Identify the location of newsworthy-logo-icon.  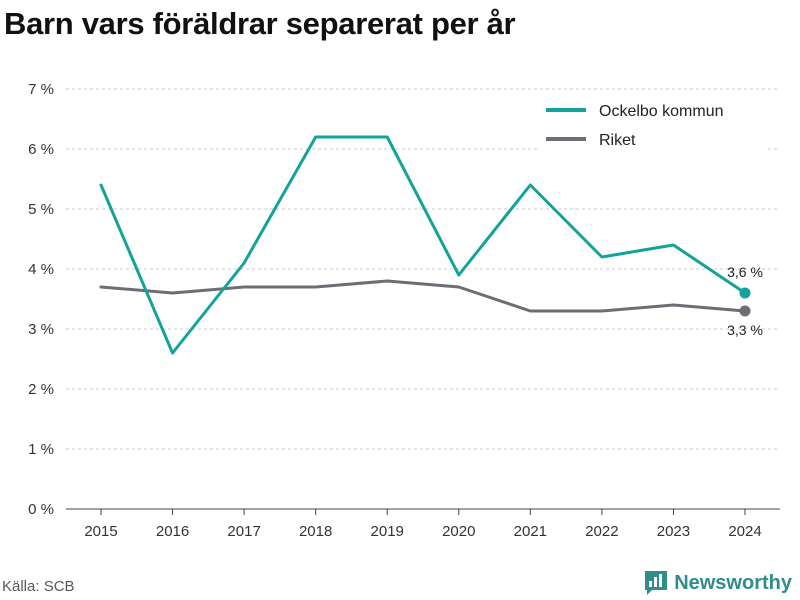
(656, 583).